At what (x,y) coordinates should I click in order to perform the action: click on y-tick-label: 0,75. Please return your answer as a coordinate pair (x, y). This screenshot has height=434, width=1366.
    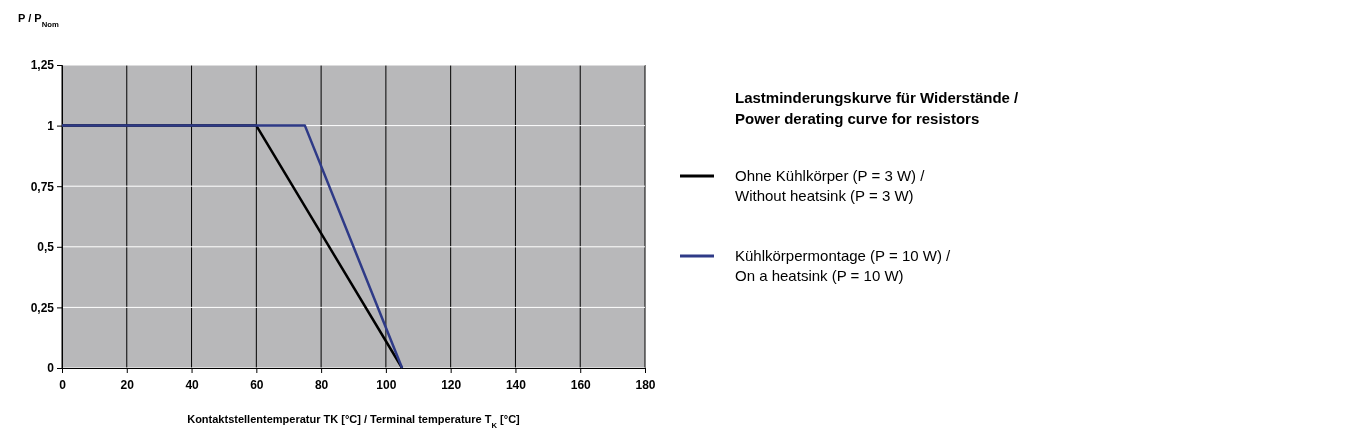
    Looking at the image, I should click on (42, 186).